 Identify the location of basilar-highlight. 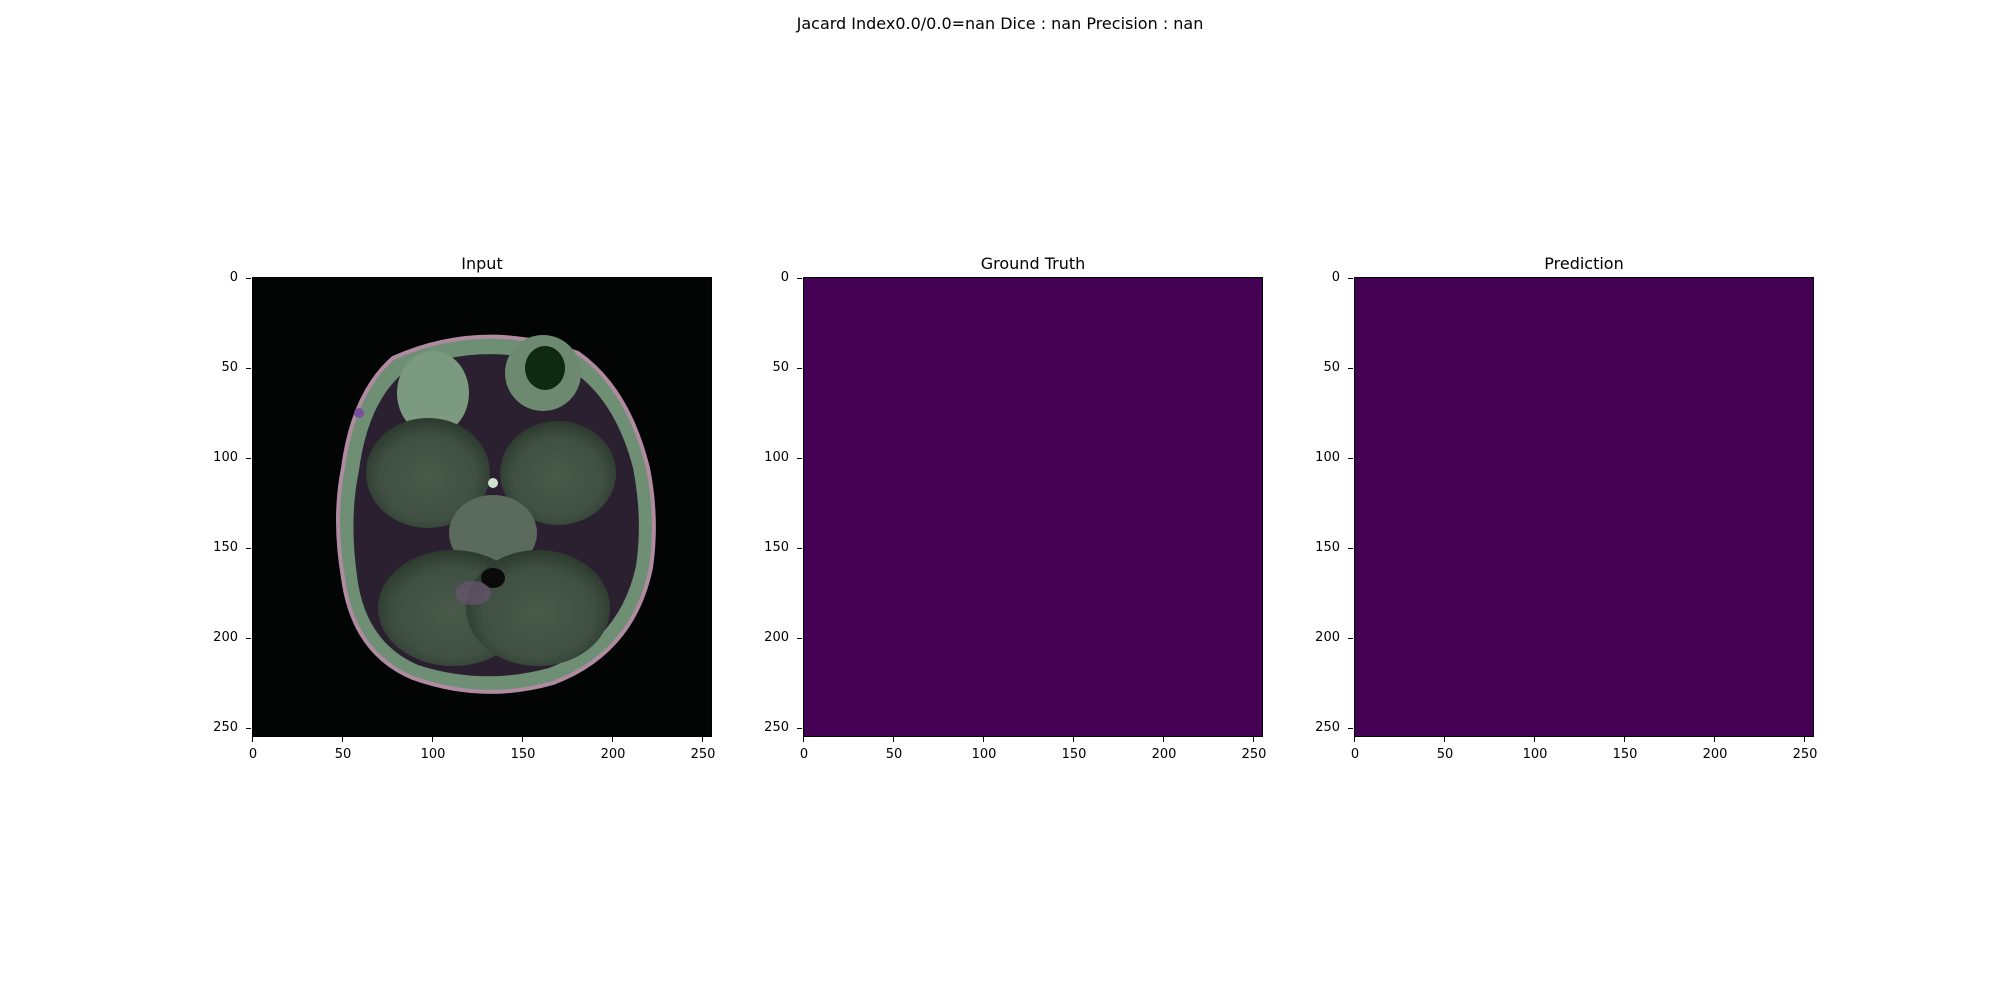
(493, 483).